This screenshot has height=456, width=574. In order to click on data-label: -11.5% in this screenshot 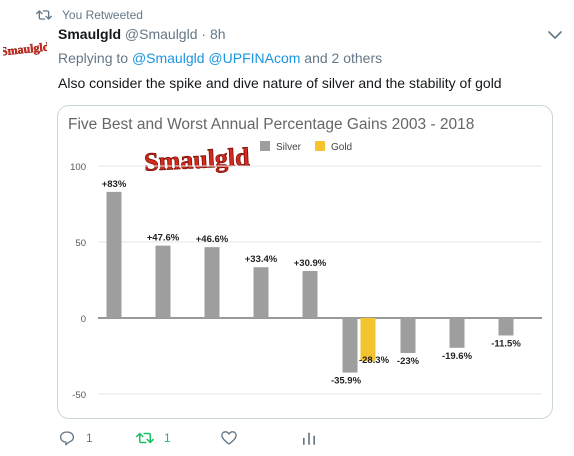, I will do `click(506, 343)`.